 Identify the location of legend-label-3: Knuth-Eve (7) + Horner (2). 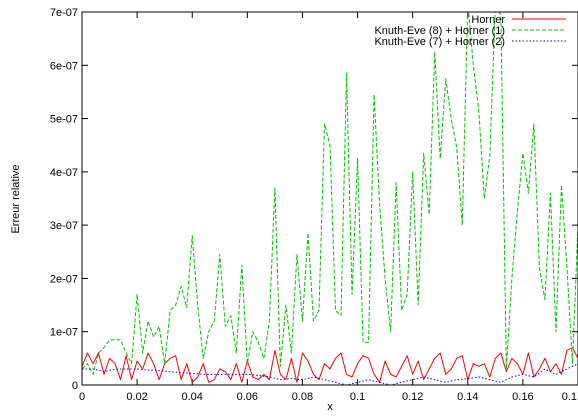
(439, 42).